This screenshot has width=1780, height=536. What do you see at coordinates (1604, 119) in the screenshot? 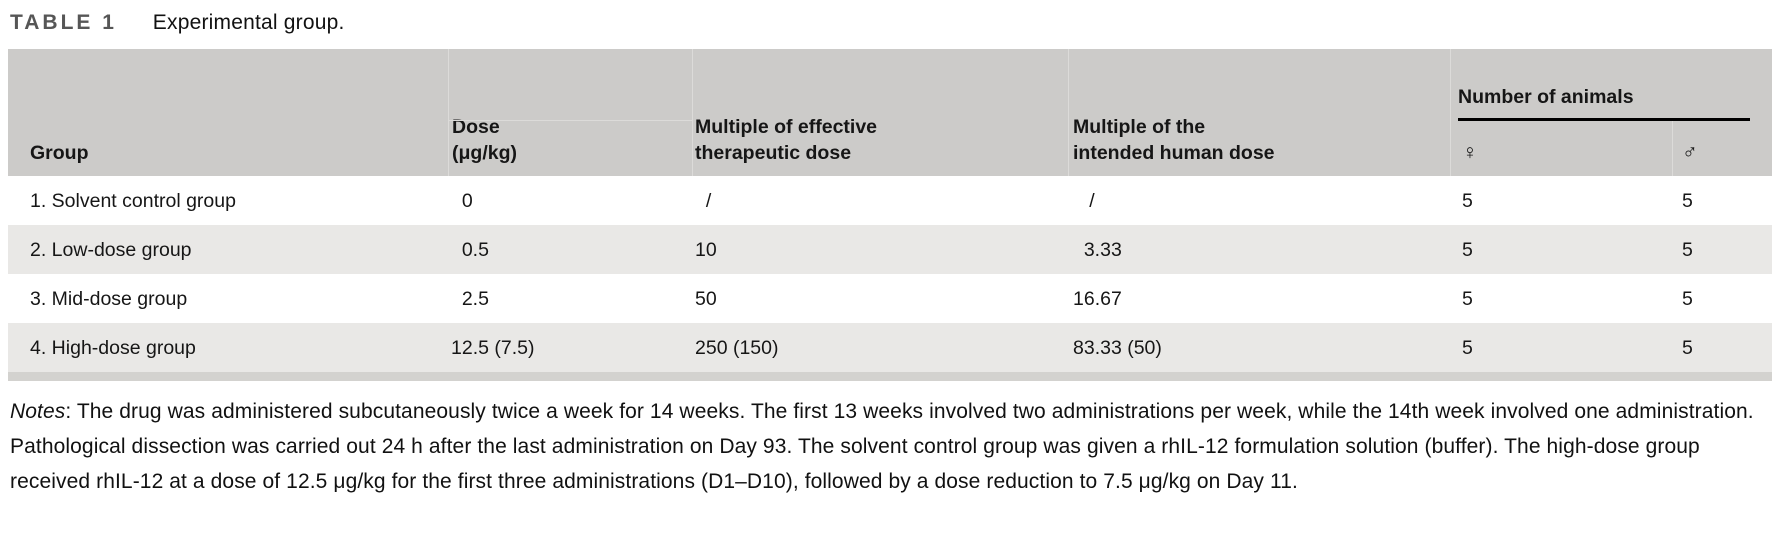
I see `number-of-animals-rule` at bounding box center [1604, 119].